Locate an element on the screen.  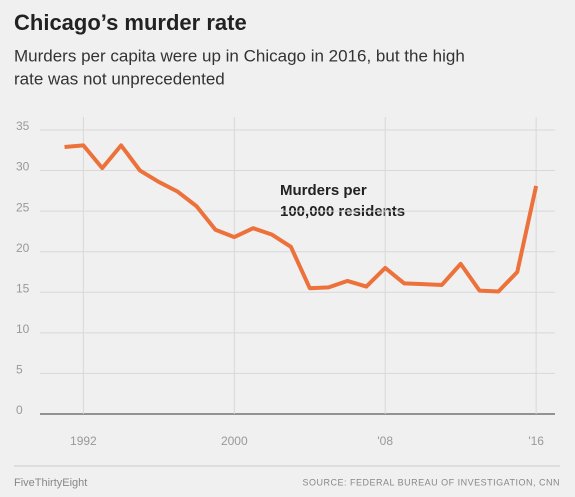
y-tick-label: 35 is located at coordinates (23, 126).